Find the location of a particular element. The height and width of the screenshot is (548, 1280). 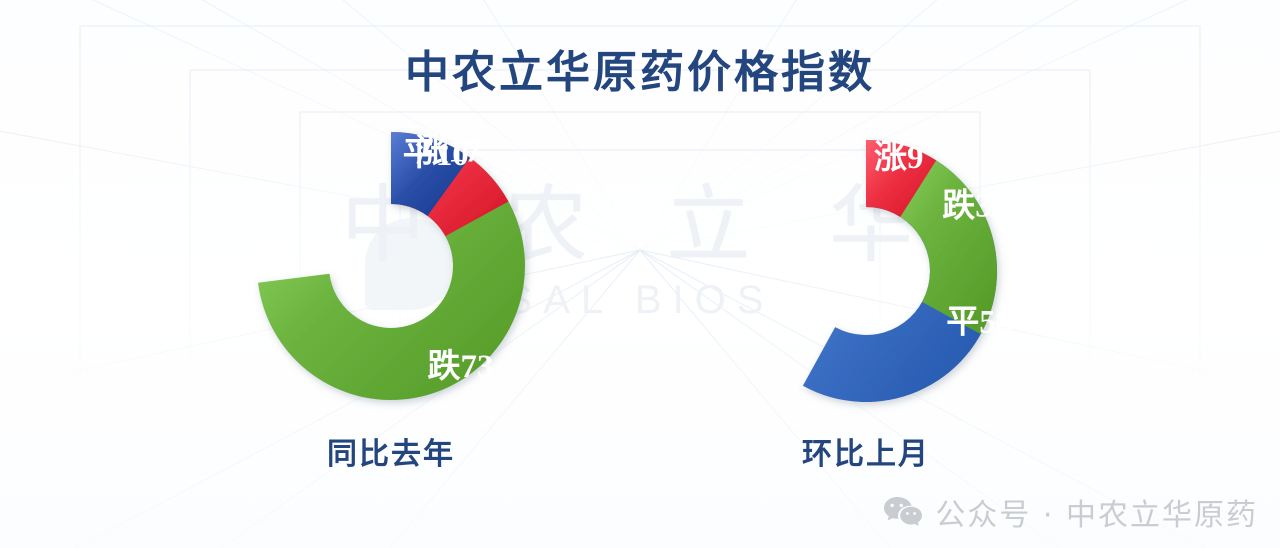

donut-chart-month-over-month: 平58 跌33 涨9 is located at coordinates (869, 273).